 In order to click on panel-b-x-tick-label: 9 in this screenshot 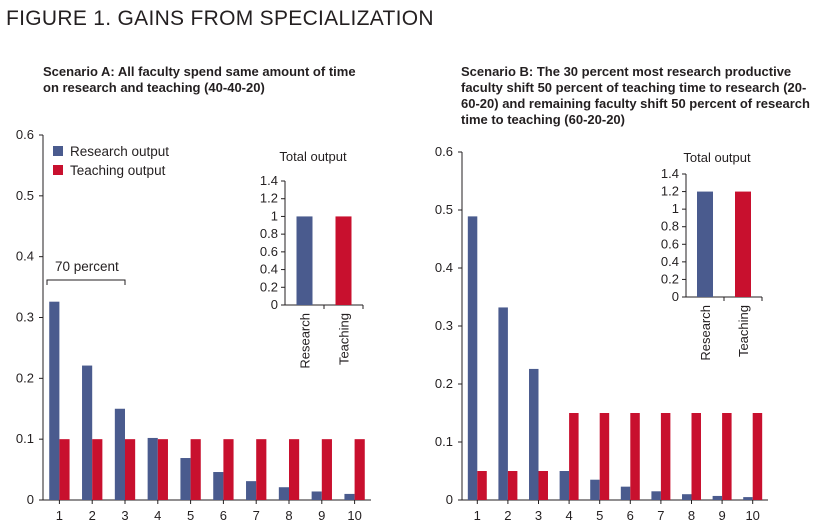, I will do `click(721, 515)`.